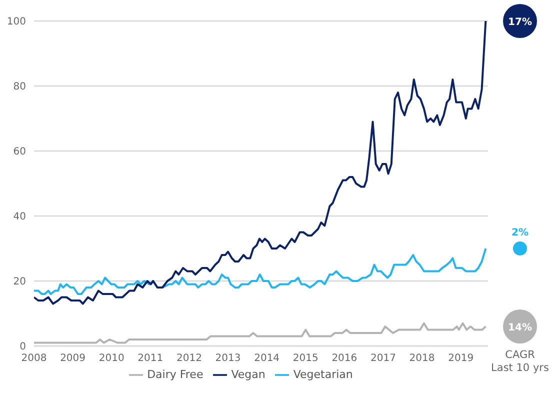 Image resolution: width=552 pixels, height=395 pixels. What do you see at coordinates (248, 375) in the screenshot?
I see `legend-label: Vegan` at bounding box center [248, 375].